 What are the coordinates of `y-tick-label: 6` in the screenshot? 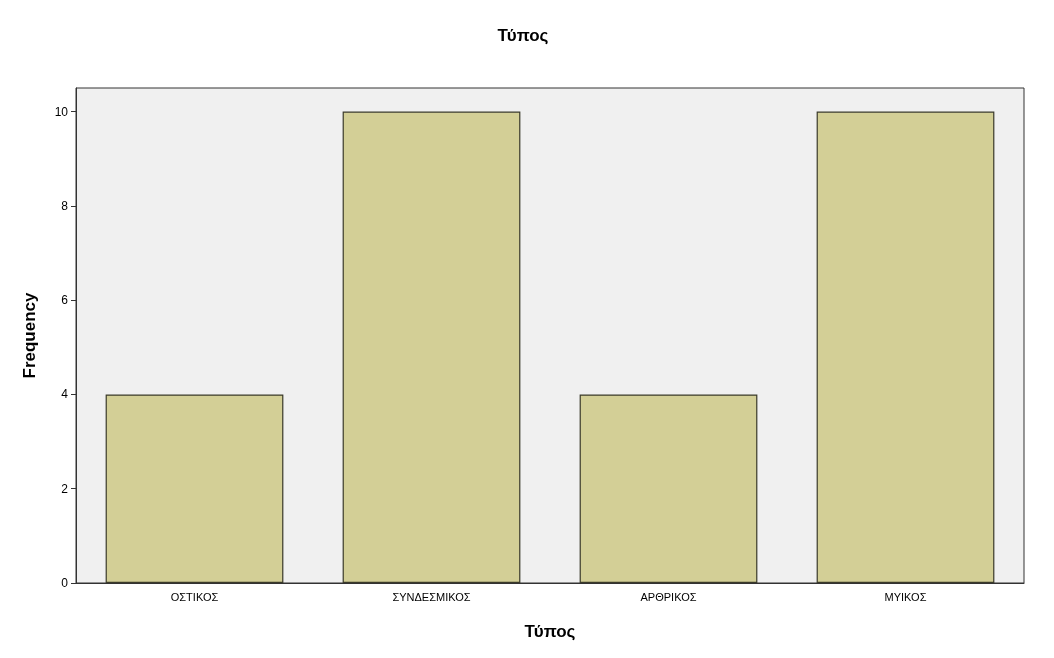 It's located at (65, 300).